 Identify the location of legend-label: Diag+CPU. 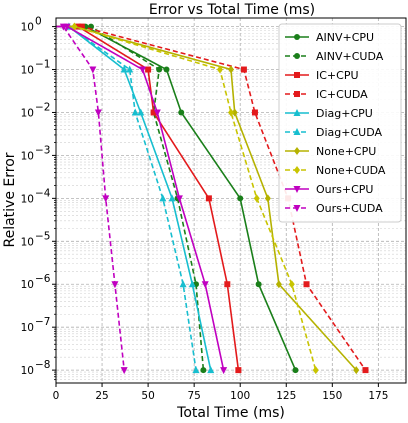
(344, 113).